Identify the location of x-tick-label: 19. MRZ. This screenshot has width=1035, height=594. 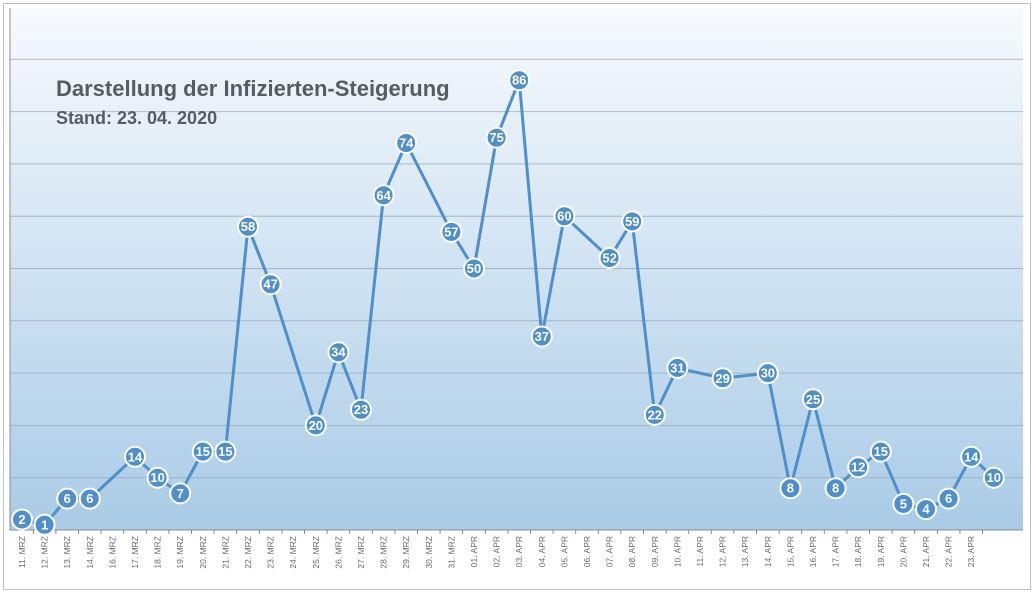
(180, 552).